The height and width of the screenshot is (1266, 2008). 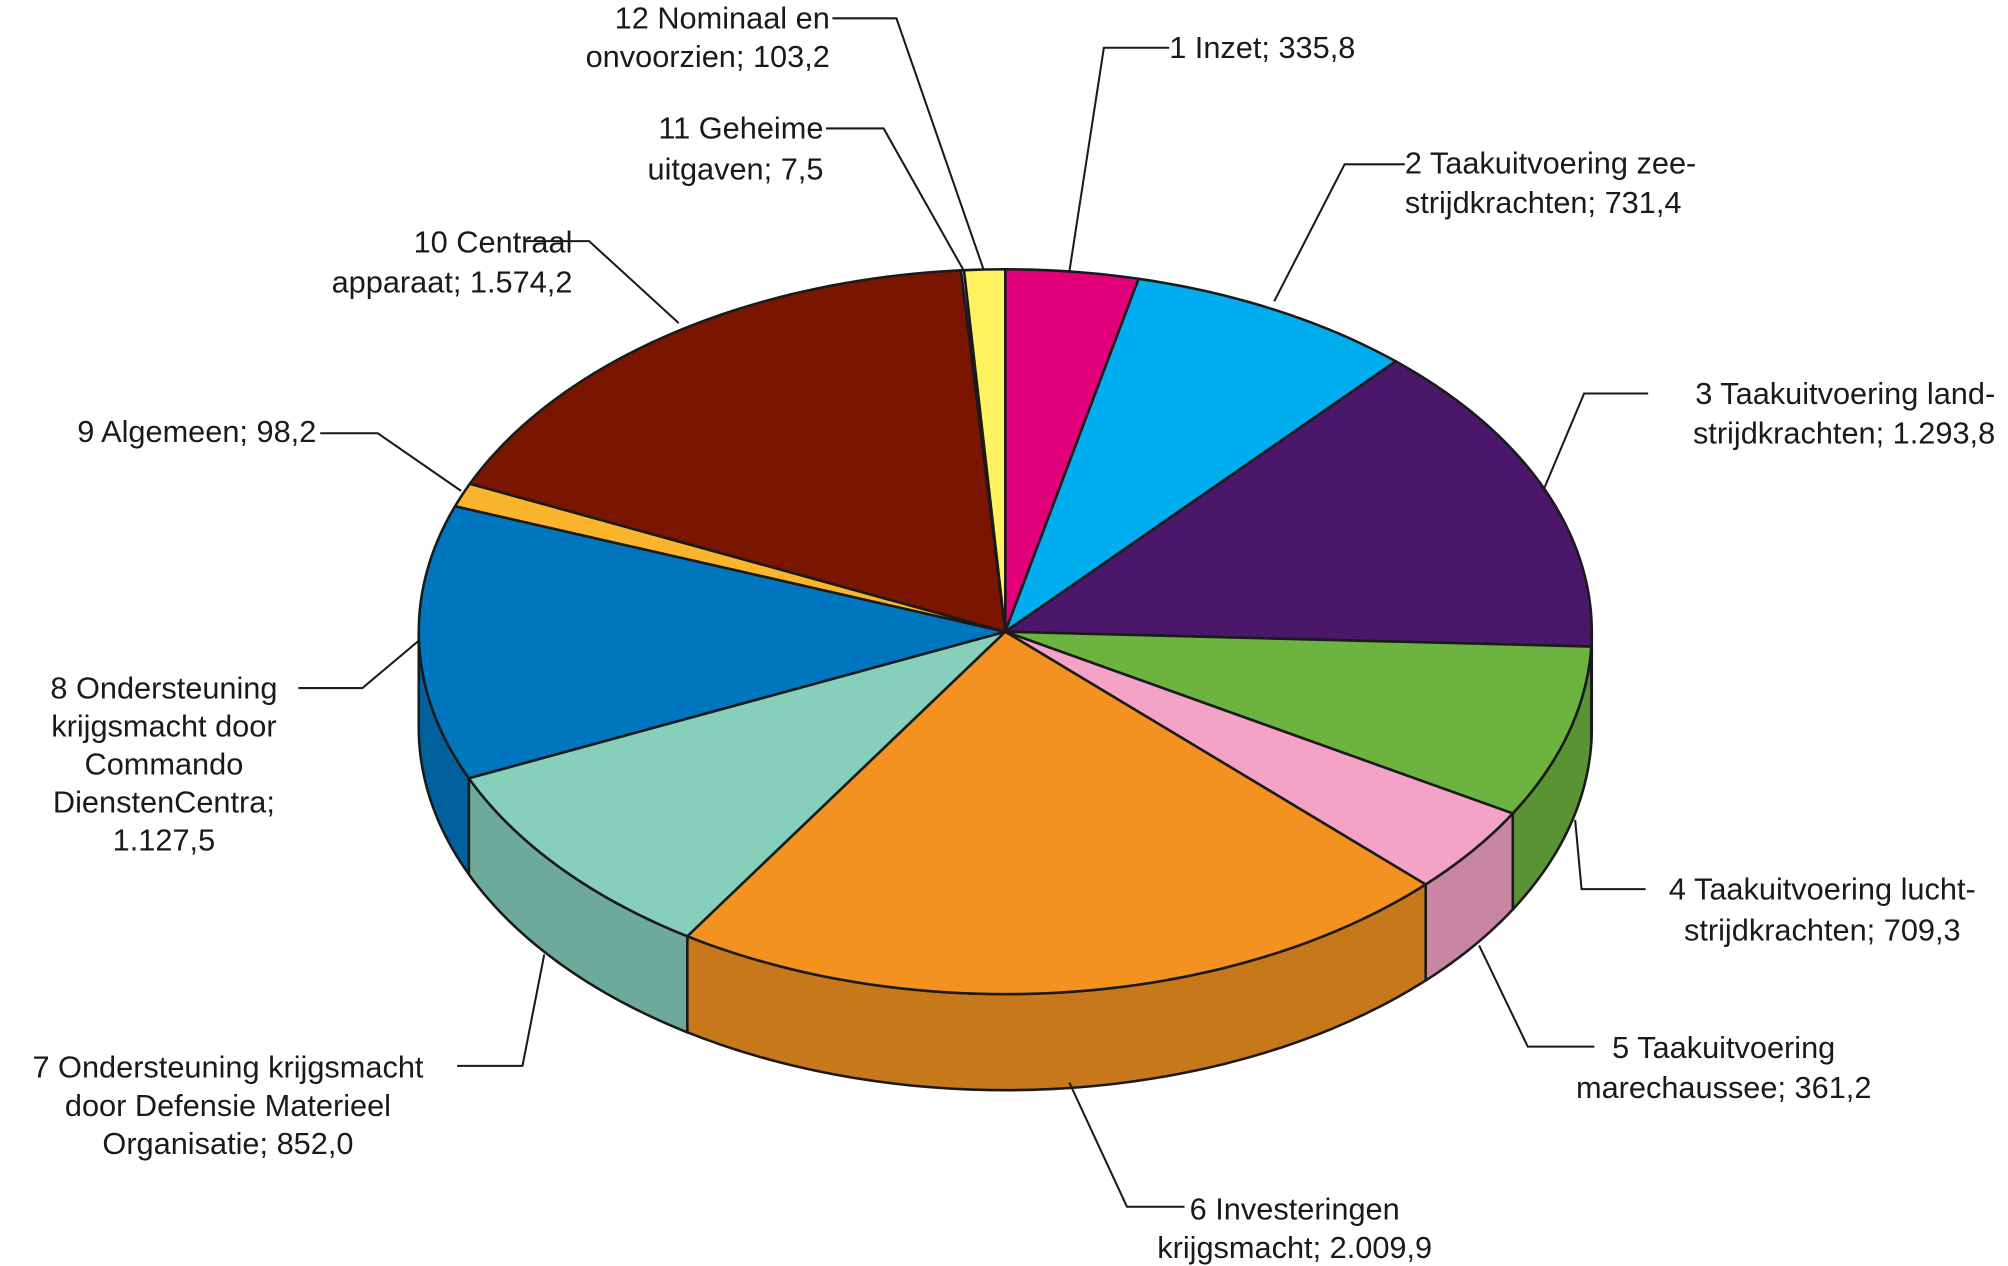 What do you see at coordinates (708, 56) in the screenshot?
I see `data-label-line: onvoorzien; 103,2` at bounding box center [708, 56].